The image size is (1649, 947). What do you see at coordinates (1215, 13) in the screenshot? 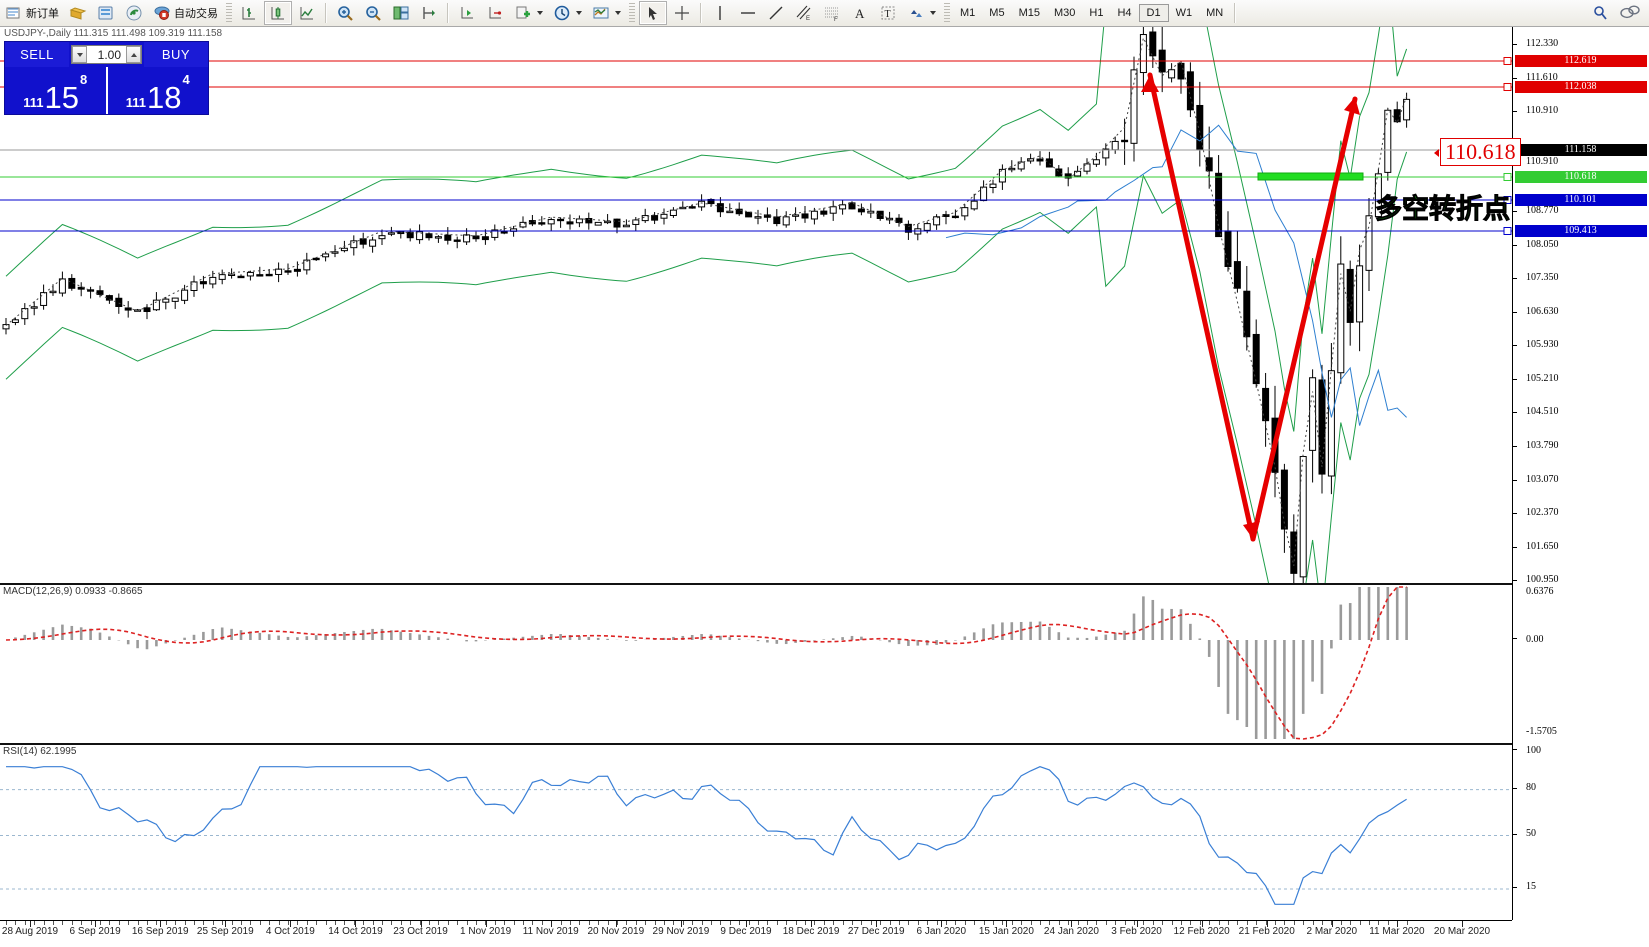
I see `timeframe-mn: MN` at bounding box center [1215, 13].